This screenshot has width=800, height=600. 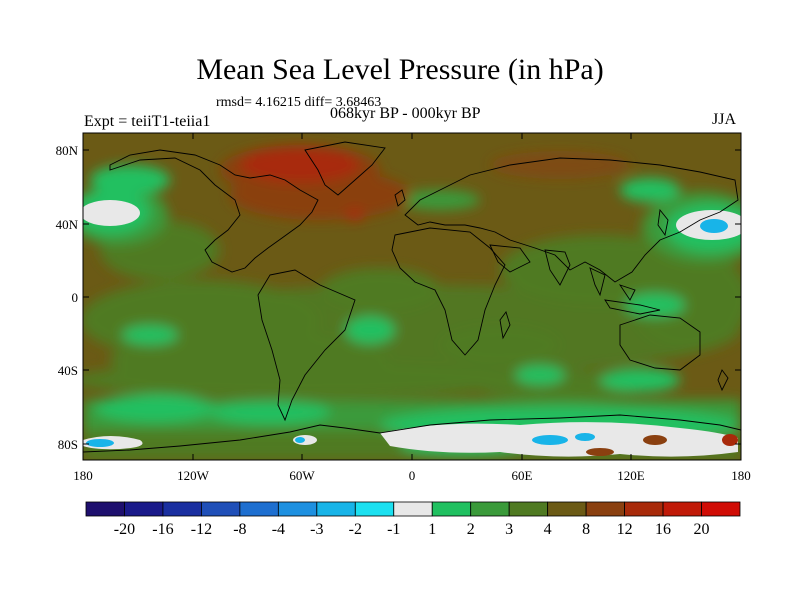 I want to click on y-tick-label: 80N, so click(x=67, y=150).